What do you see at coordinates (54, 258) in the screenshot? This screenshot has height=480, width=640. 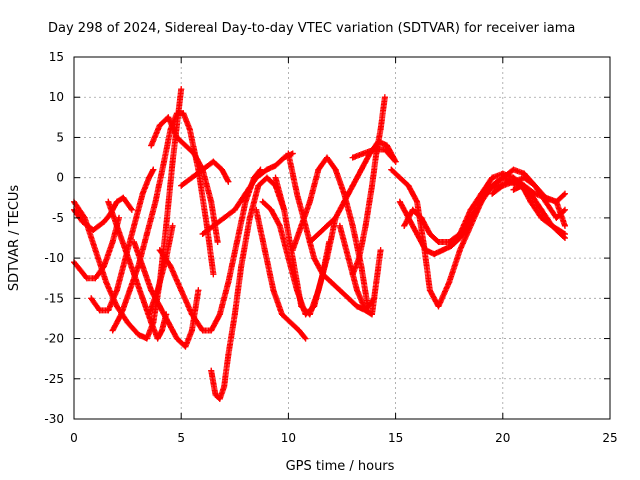 I see `y-tick-label: -10` at bounding box center [54, 258].